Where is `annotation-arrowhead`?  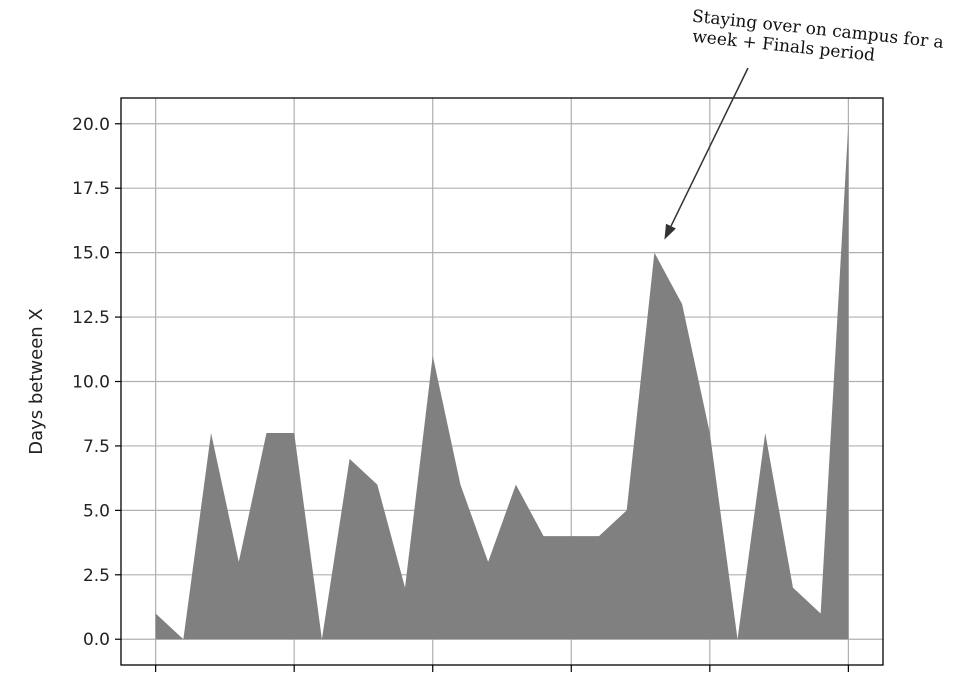
annotation-arrowhead is located at coordinates (670, 231).